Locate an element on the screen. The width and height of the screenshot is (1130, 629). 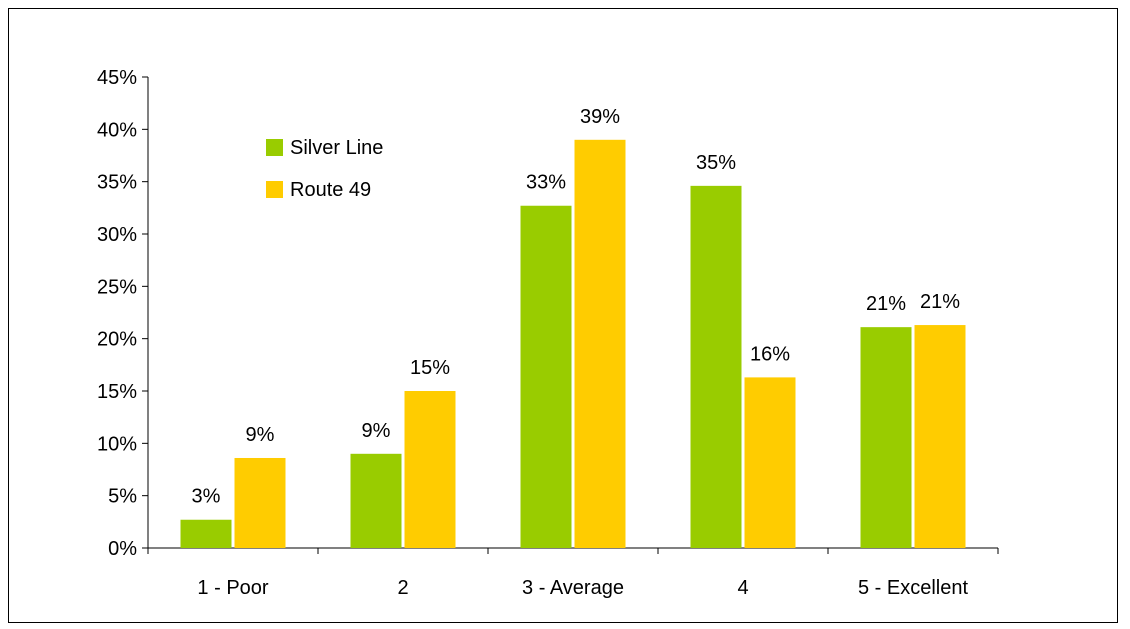
x-tick-label: 4 is located at coordinates (742, 588).